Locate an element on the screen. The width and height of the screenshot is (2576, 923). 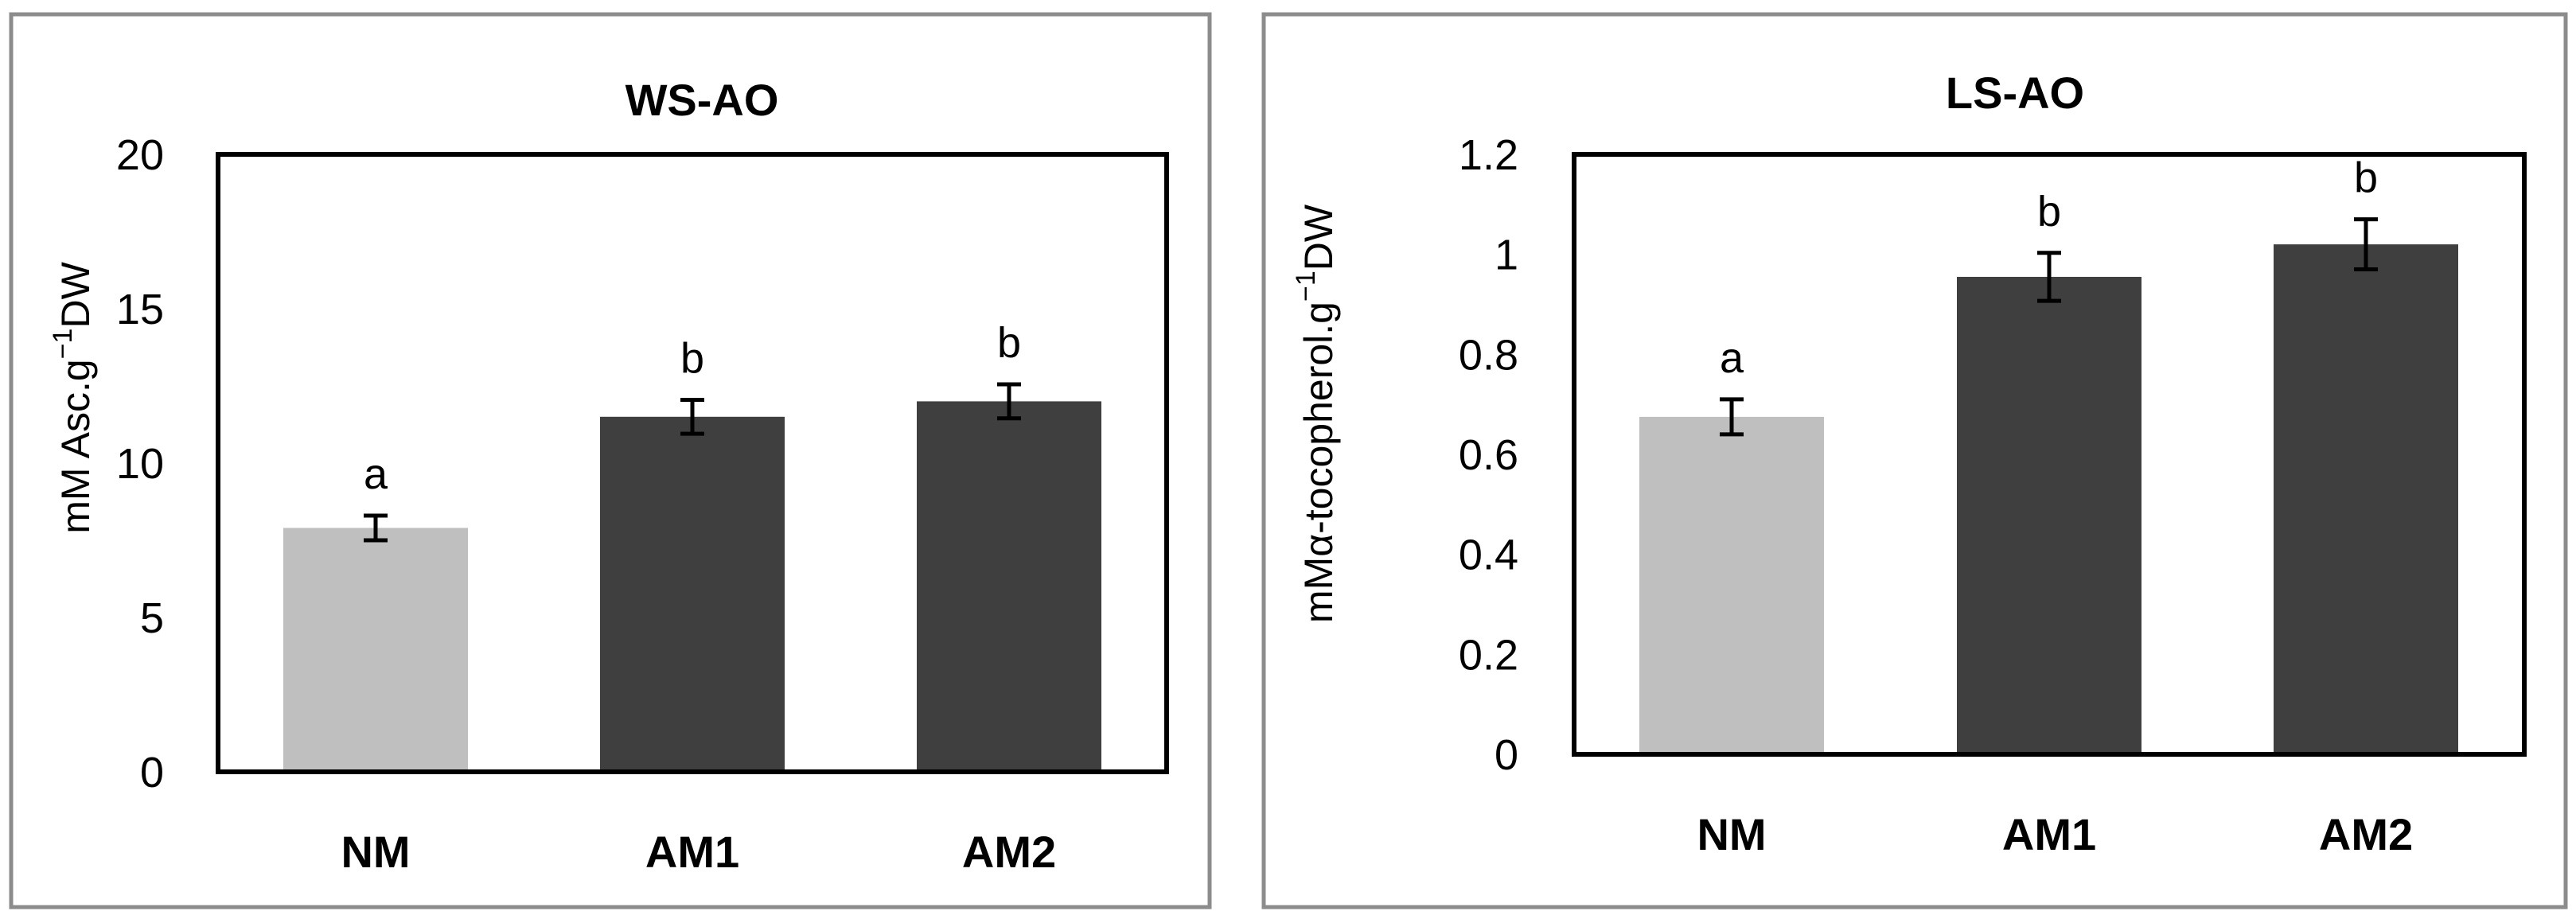
y-tick-label: 0.2 is located at coordinates (1488, 655).